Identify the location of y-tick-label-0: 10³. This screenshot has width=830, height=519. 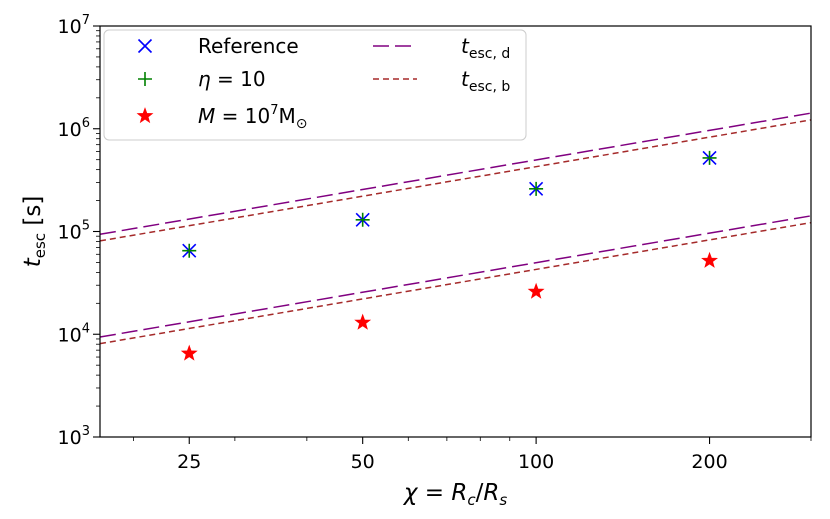
(74, 436).